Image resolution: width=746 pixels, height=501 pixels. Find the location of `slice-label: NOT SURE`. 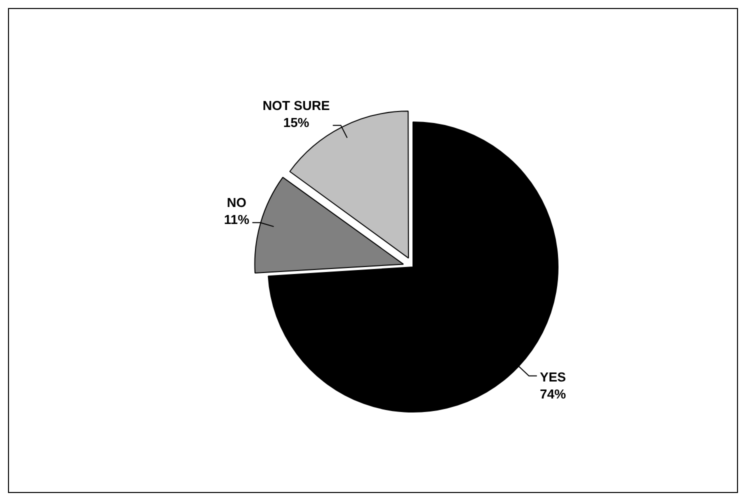

slice-label: NOT SURE is located at coordinates (296, 105).